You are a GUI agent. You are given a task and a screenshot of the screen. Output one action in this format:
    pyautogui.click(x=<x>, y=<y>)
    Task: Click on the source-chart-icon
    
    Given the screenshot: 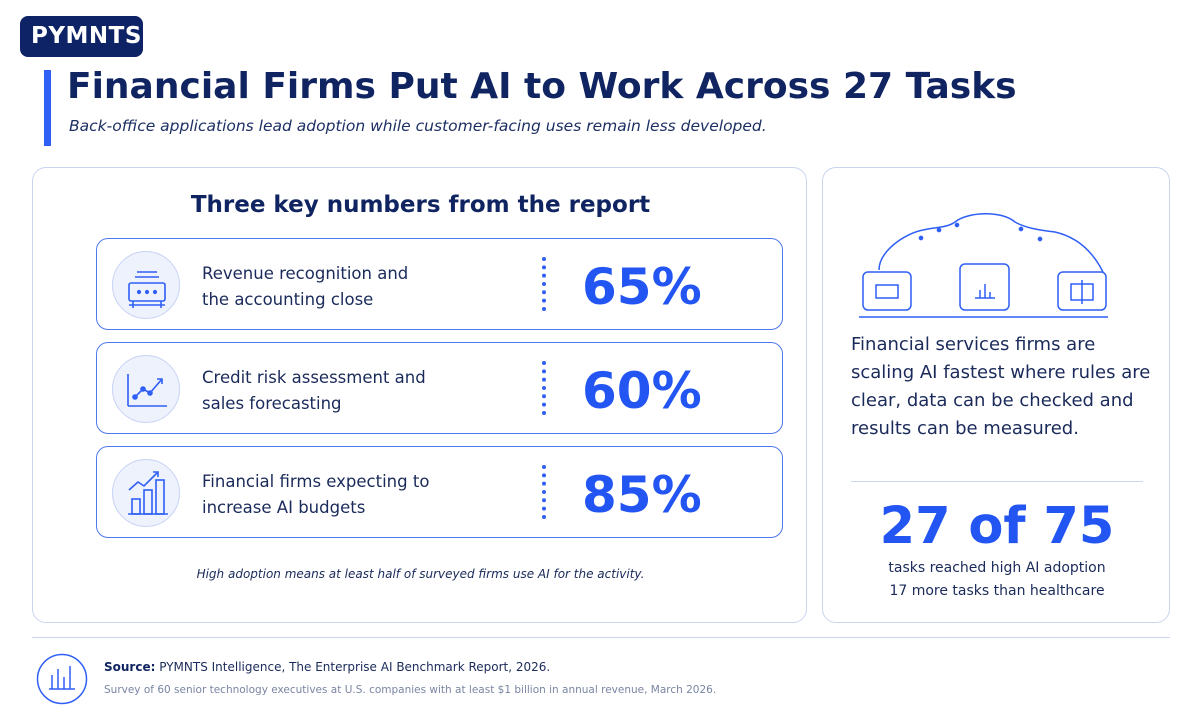 What is the action you would take?
    pyautogui.click(x=62, y=681)
    